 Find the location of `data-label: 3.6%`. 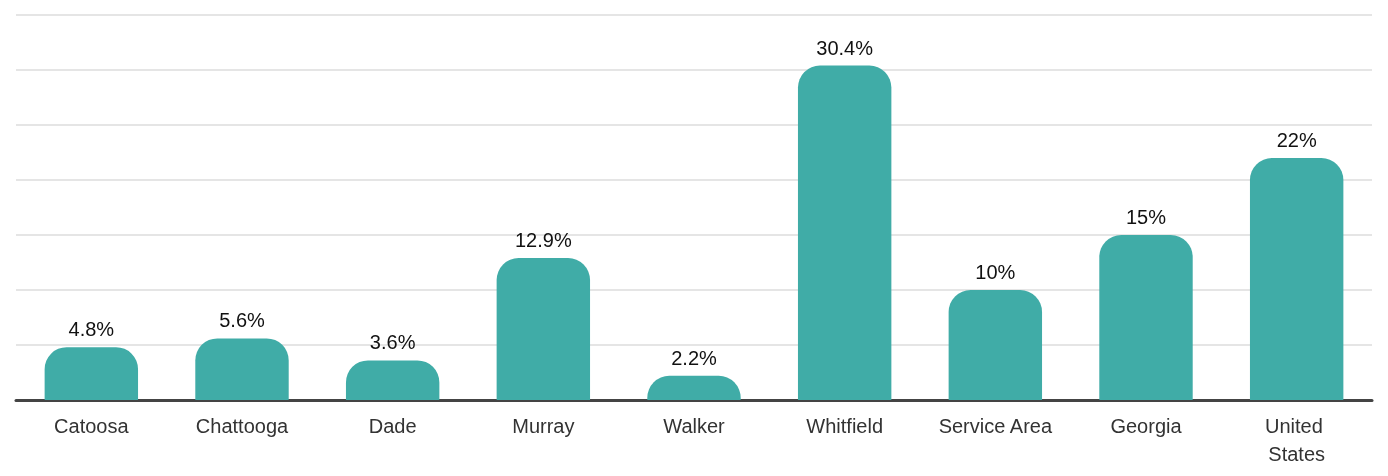

data-label: 3.6% is located at coordinates (392, 342).